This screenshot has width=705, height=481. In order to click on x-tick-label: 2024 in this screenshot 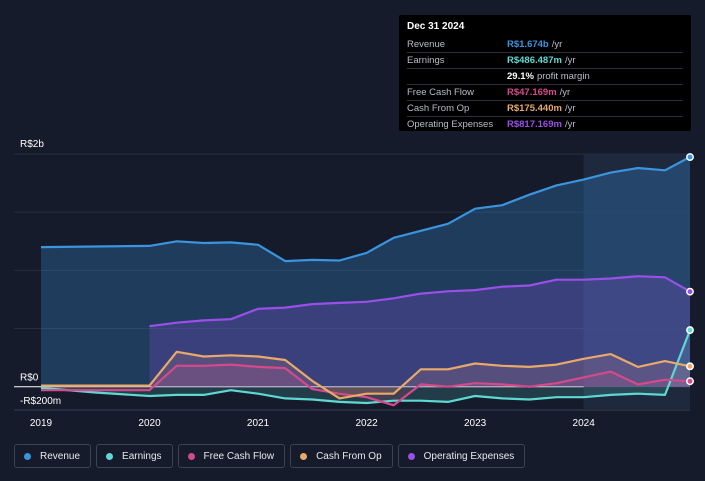, I will do `click(584, 423)`.